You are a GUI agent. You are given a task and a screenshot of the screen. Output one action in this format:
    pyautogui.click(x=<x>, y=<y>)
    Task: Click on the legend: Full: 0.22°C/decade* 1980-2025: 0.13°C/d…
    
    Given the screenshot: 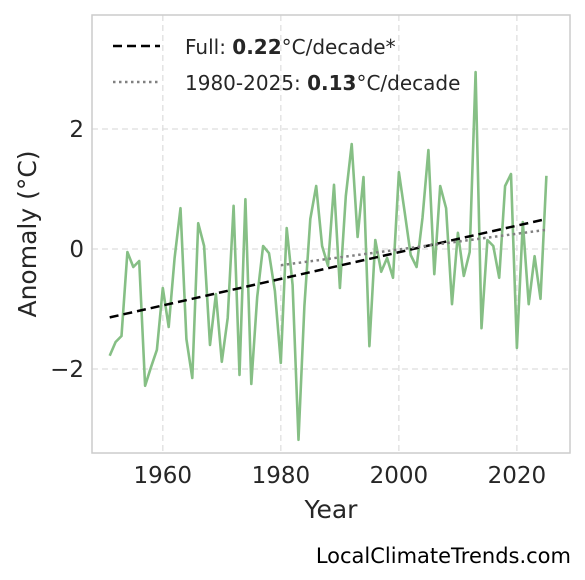 What is the action you would take?
    pyautogui.click(x=286, y=65)
    